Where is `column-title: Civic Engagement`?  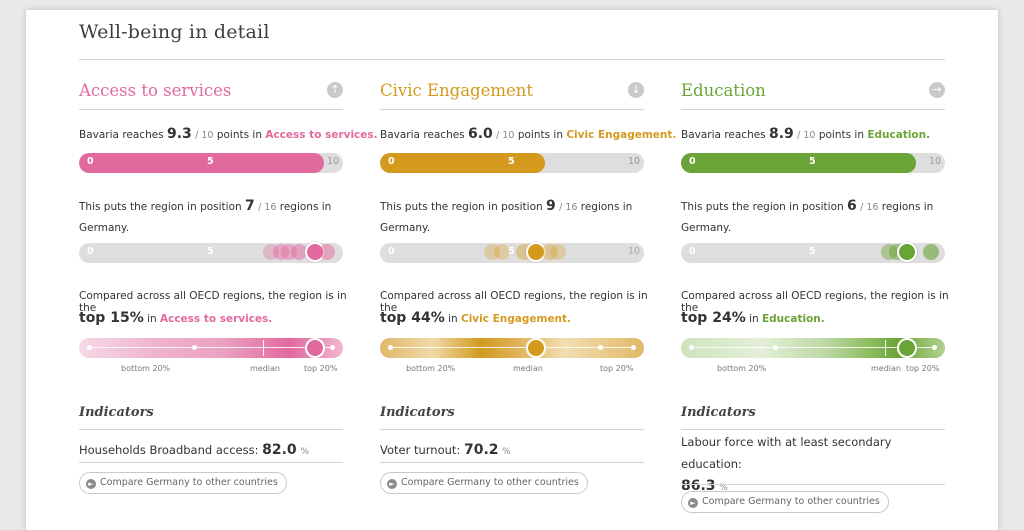 column-title: Civic Engagement is located at coordinates (457, 90).